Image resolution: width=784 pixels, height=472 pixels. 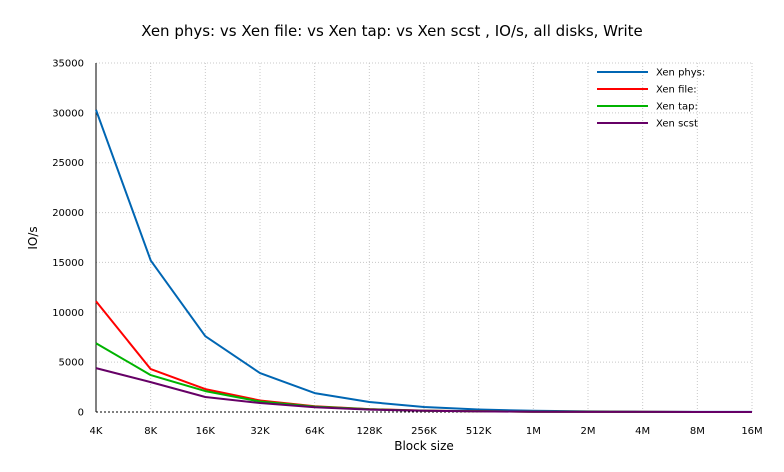 I want to click on x-tick-label: 256K, so click(x=424, y=431).